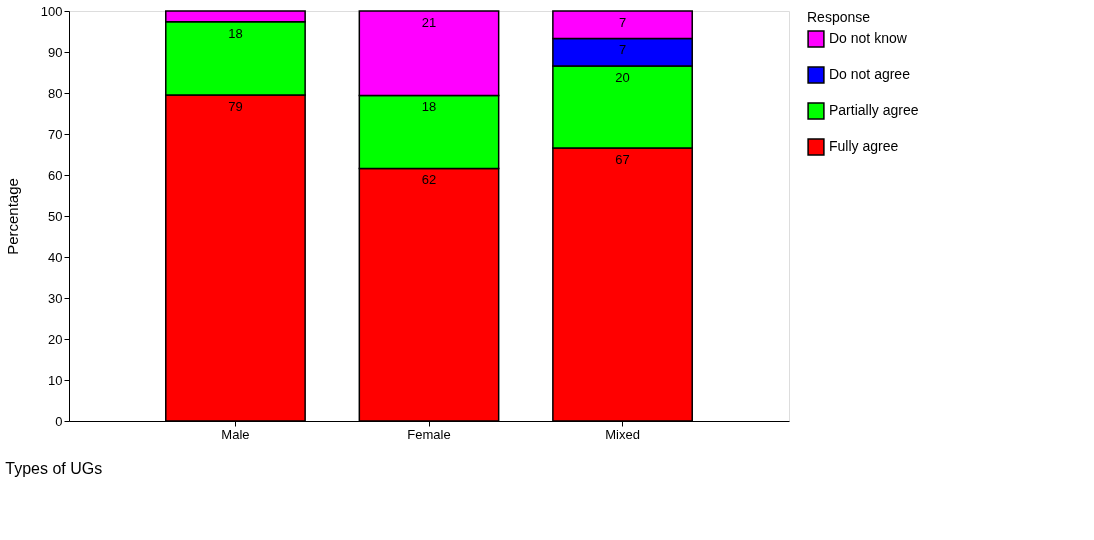 The width and height of the screenshot is (1094, 540). I want to click on x-tick-label: Mixed, so click(622, 434).